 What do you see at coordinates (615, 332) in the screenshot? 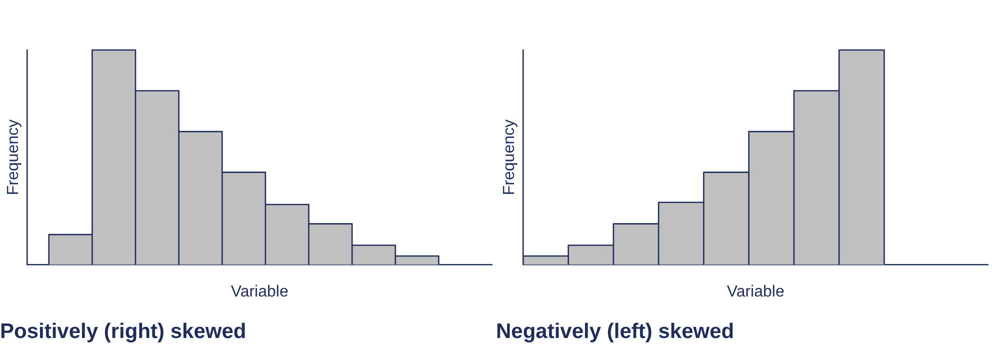
I see `text: Negatively (left) skewed` at bounding box center [615, 332].